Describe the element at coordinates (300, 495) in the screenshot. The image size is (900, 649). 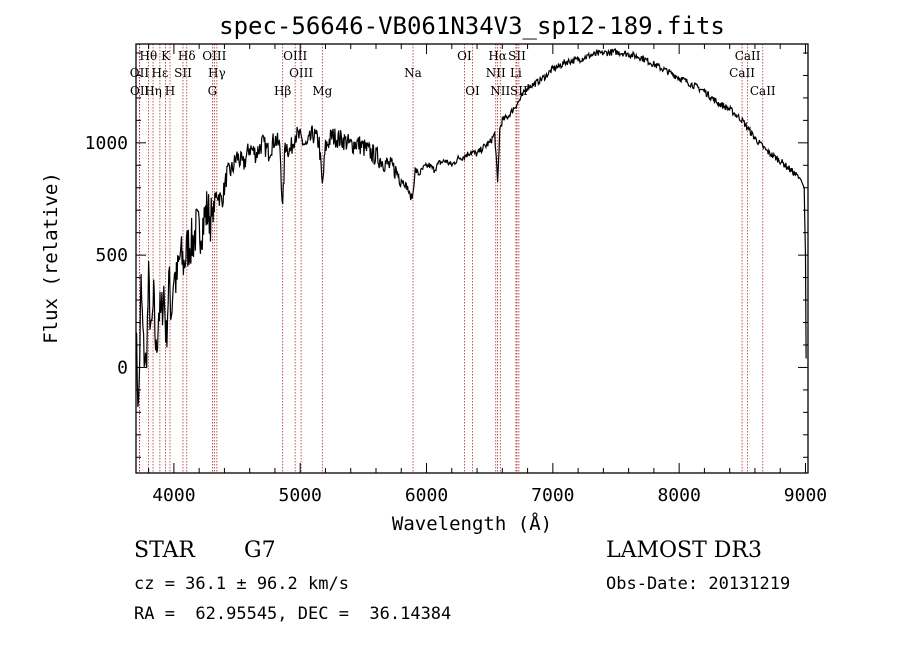
I see `x-tick-label: 5000` at that location.